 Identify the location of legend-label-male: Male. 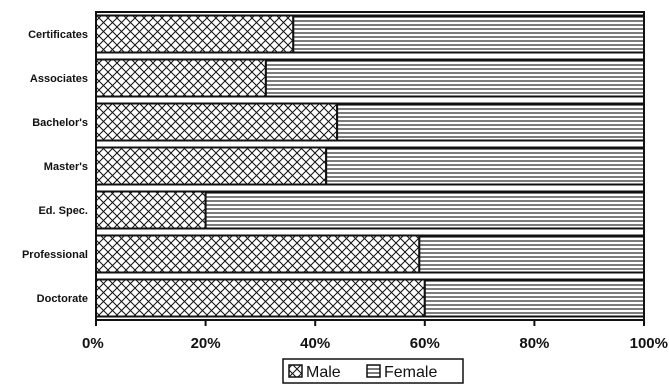
(323, 372).